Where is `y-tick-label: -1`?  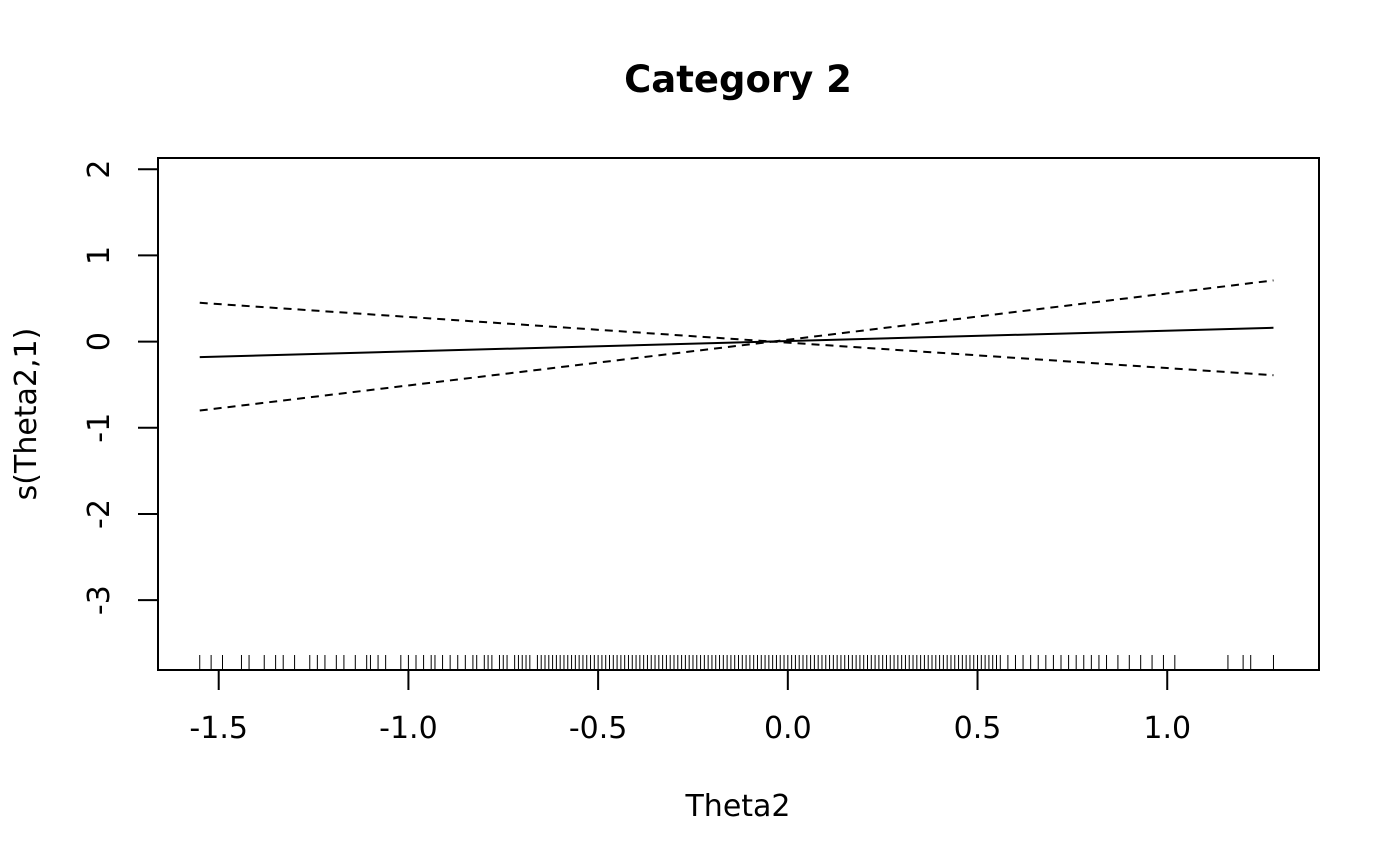 y-tick-label: -1 is located at coordinates (99, 428).